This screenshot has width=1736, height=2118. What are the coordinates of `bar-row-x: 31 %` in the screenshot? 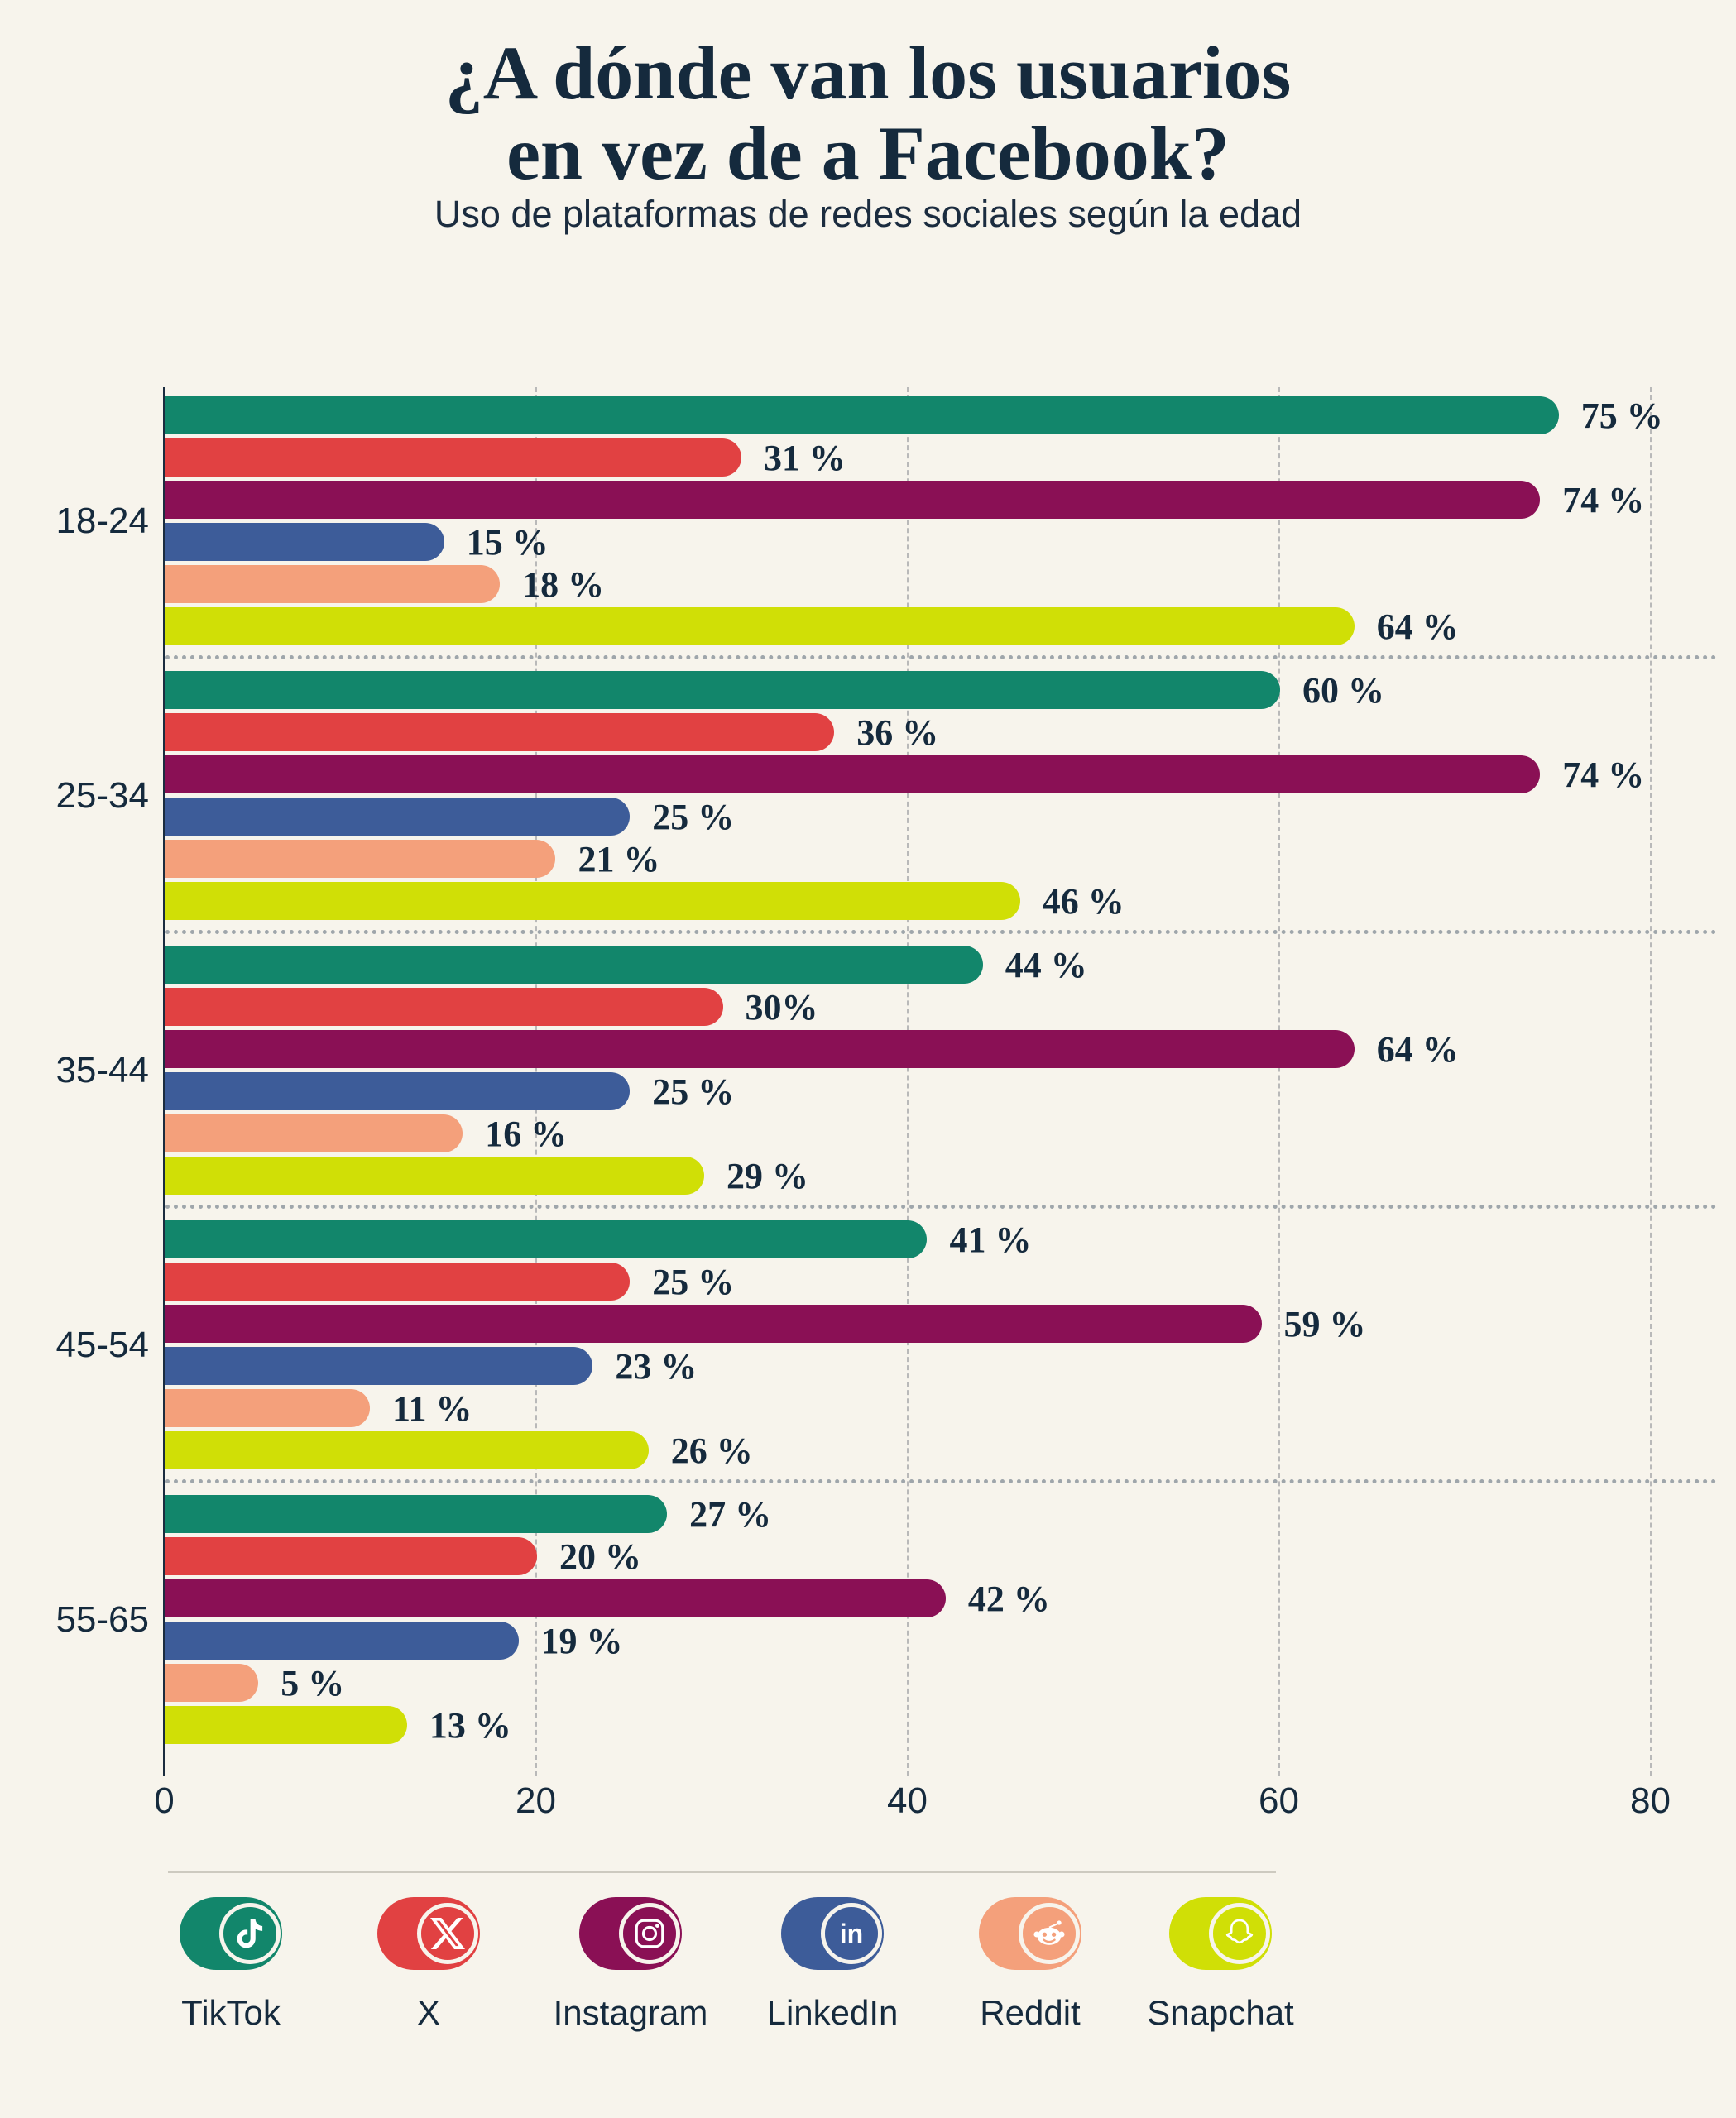 It's located at (868, 457).